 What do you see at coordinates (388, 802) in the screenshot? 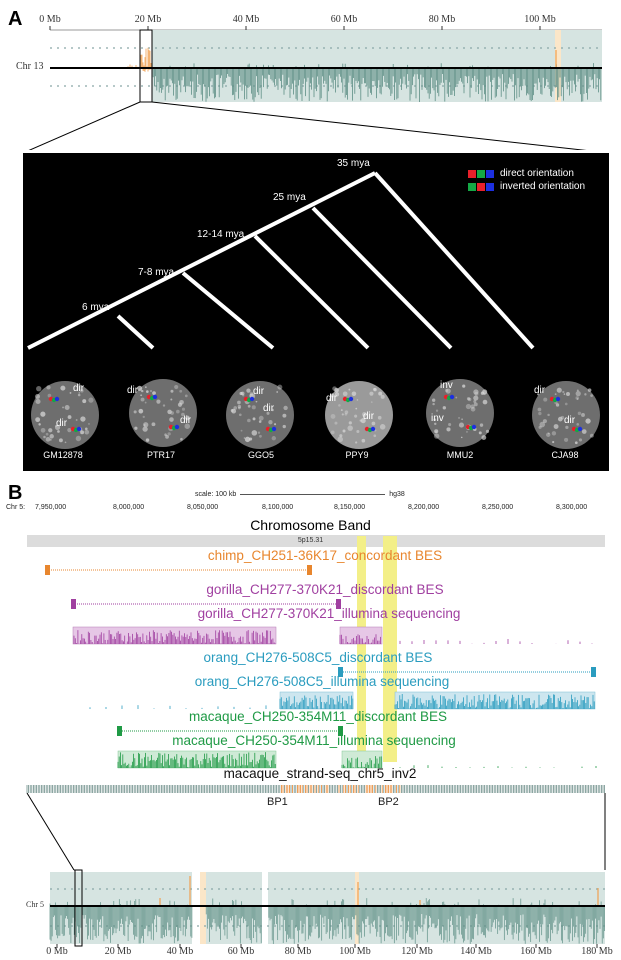
I see `bp2-label: BP2` at bounding box center [388, 802].